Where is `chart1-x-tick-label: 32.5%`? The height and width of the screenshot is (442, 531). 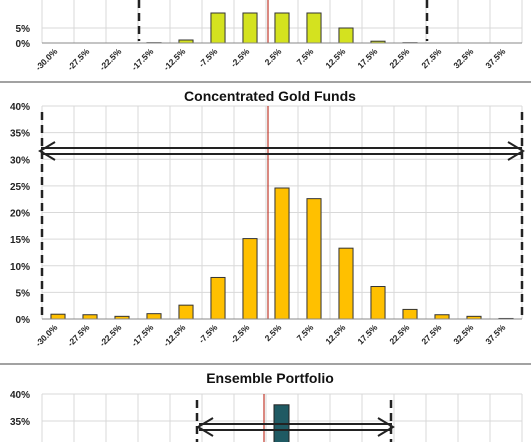 chart1-x-tick-label: 32.5% is located at coordinates (463, 58).